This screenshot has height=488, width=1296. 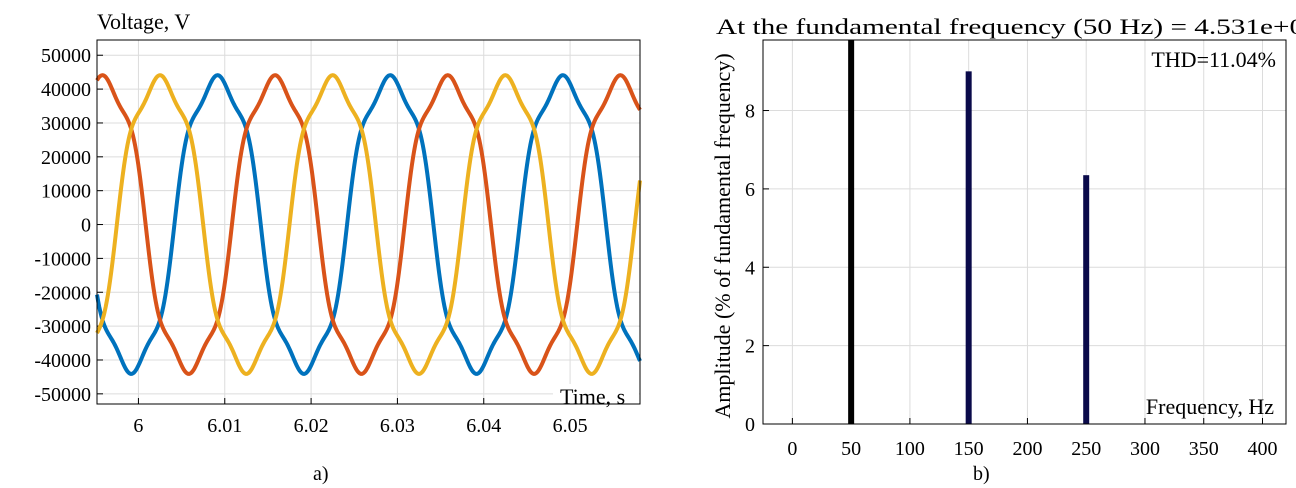 I want to click on y-tick-label: -10000, so click(x=62, y=259).